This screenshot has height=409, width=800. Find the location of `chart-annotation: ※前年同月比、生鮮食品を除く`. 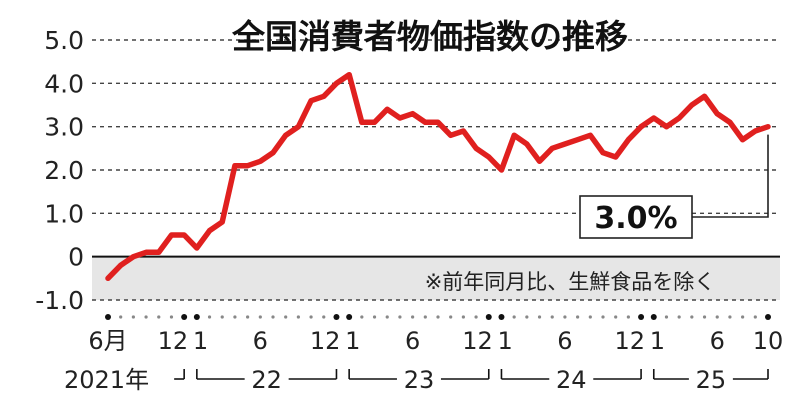

chart-annotation: ※前年同月比、生鮮食品を除く is located at coordinates (570, 282).